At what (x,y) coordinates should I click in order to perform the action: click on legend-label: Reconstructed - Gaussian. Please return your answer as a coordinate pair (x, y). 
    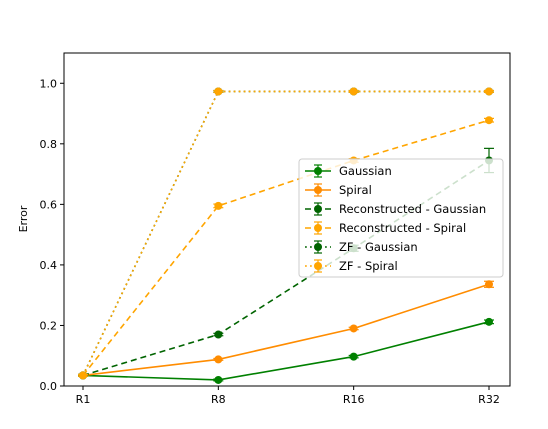
    Looking at the image, I should click on (412, 209).